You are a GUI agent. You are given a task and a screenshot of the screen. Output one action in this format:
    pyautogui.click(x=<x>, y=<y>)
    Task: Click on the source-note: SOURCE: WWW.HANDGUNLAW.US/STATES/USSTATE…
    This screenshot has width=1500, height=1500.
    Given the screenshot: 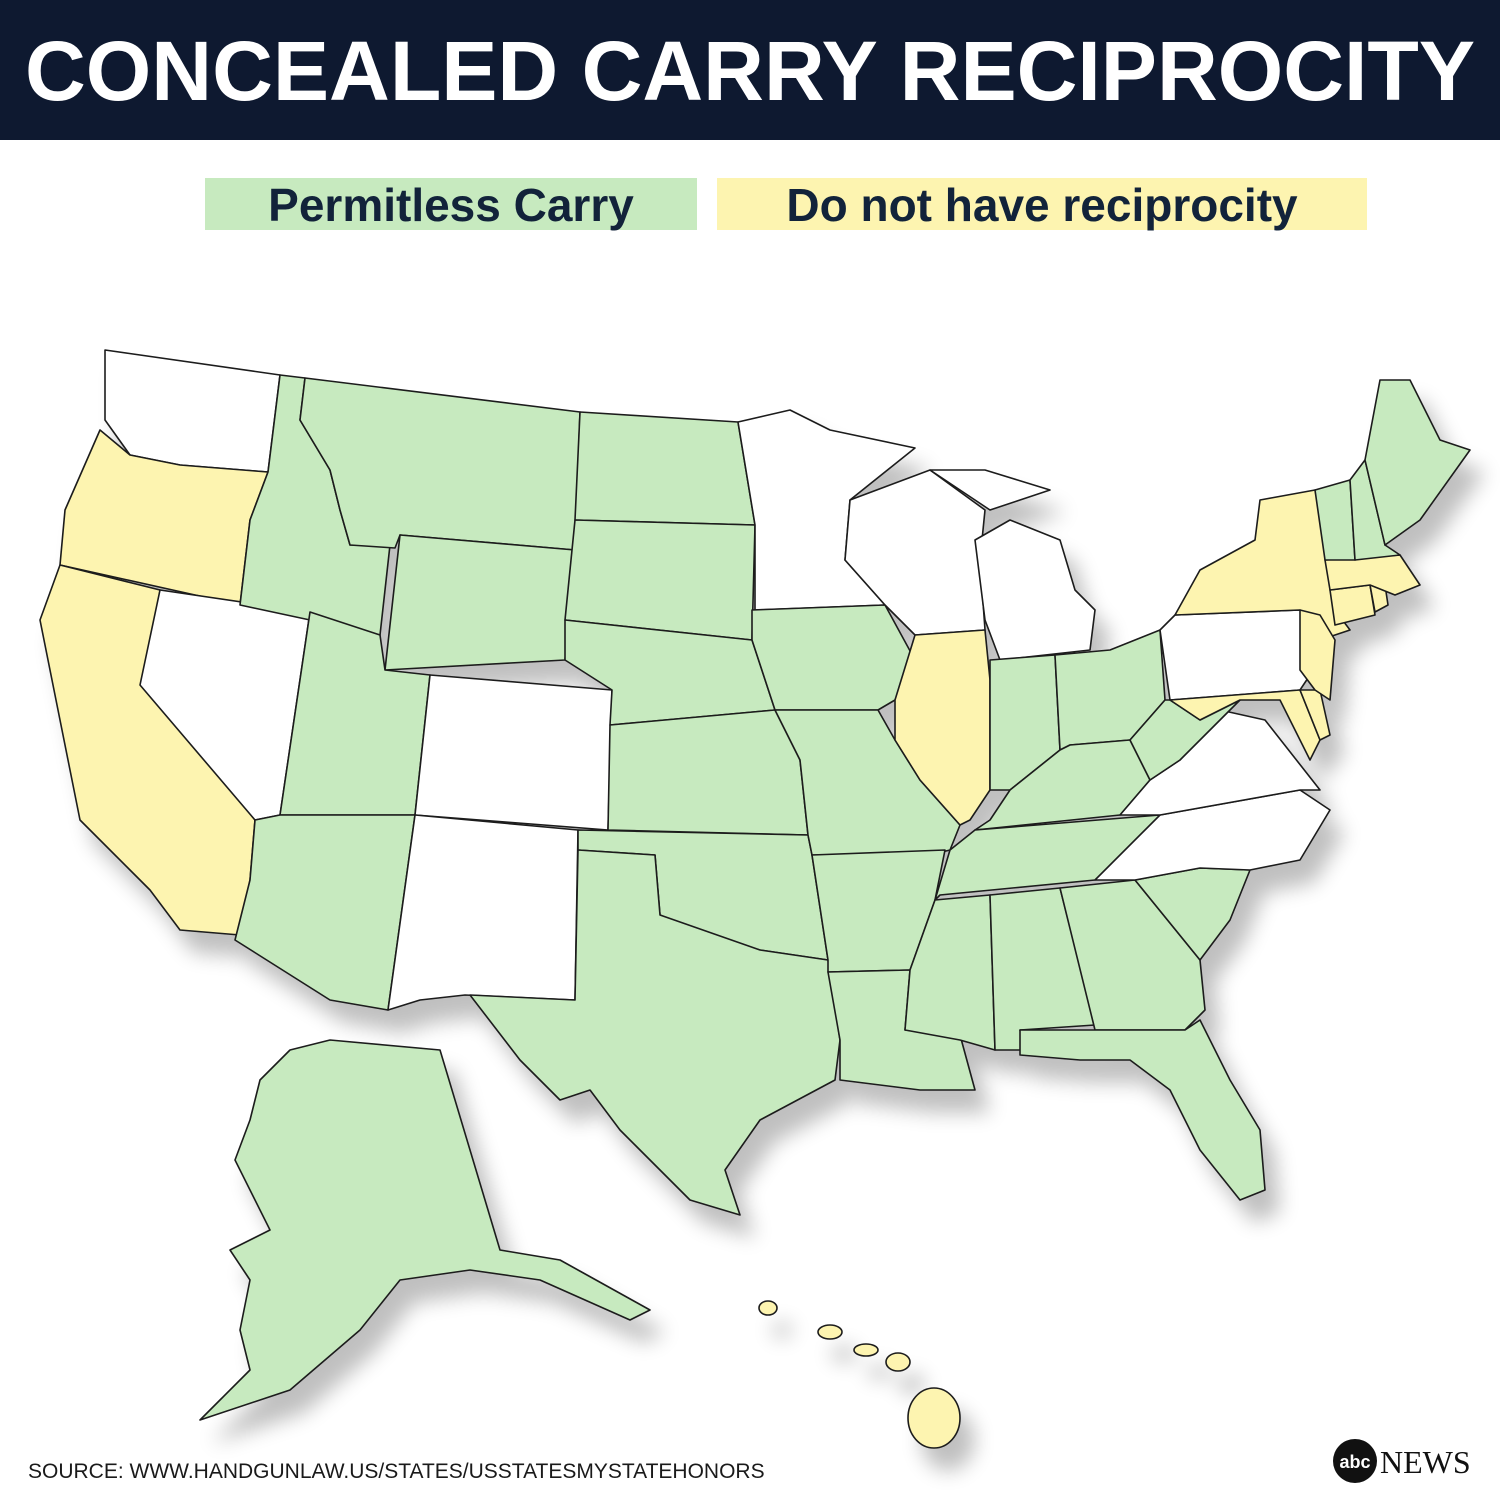 What is the action you would take?
    pyautogui.click(x=396, y=1471)
    